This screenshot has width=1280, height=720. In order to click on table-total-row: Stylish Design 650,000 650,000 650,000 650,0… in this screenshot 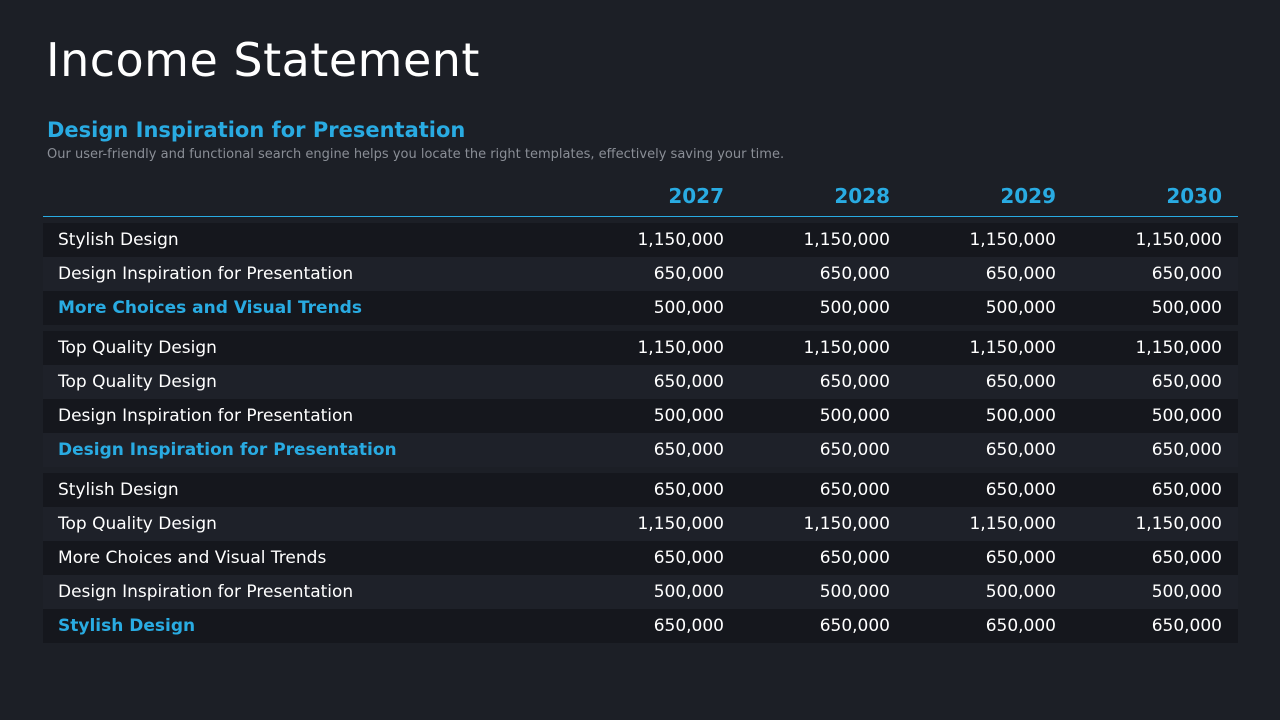, I will do `click(640, 626)`.